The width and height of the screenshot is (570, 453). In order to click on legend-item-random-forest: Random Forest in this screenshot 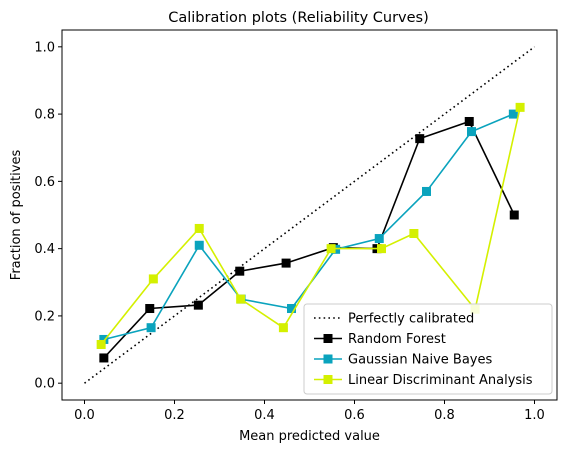, I will do `click(380, 339)`.